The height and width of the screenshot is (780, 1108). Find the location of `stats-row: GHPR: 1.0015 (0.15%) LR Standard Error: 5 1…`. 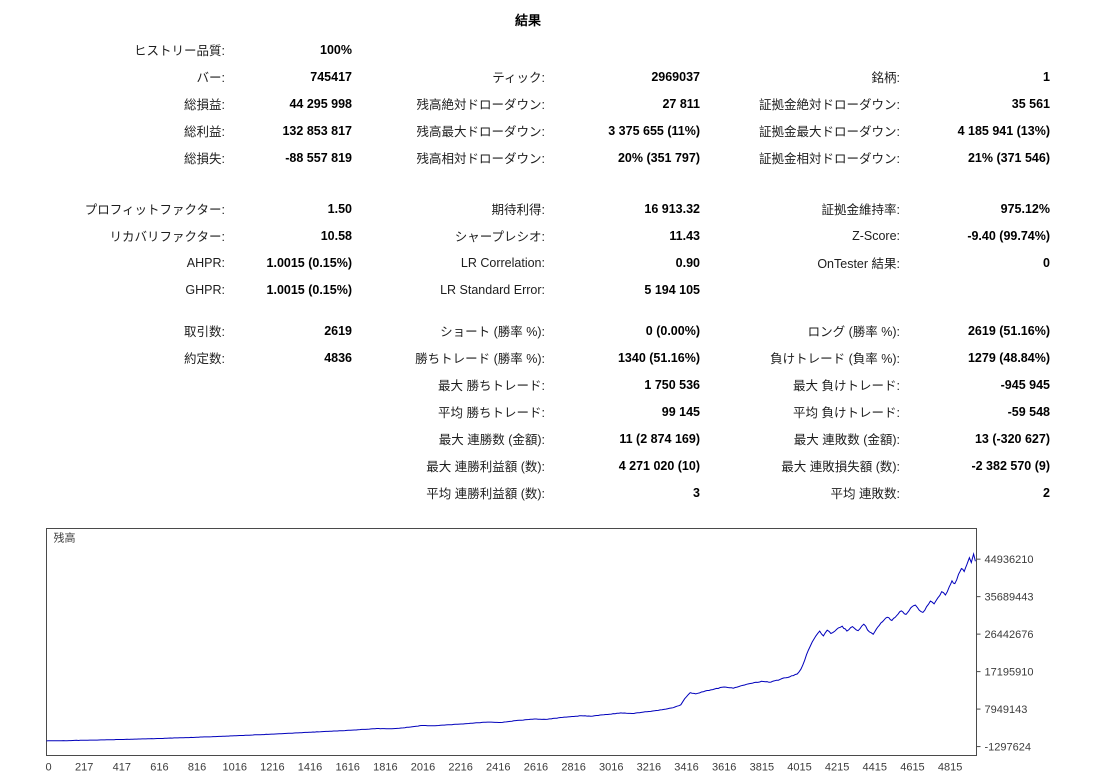

stats-row: GHPR: 1.0015 (0.15%) LR Standard Error: 5 1… is located at coordinates (528, 289).